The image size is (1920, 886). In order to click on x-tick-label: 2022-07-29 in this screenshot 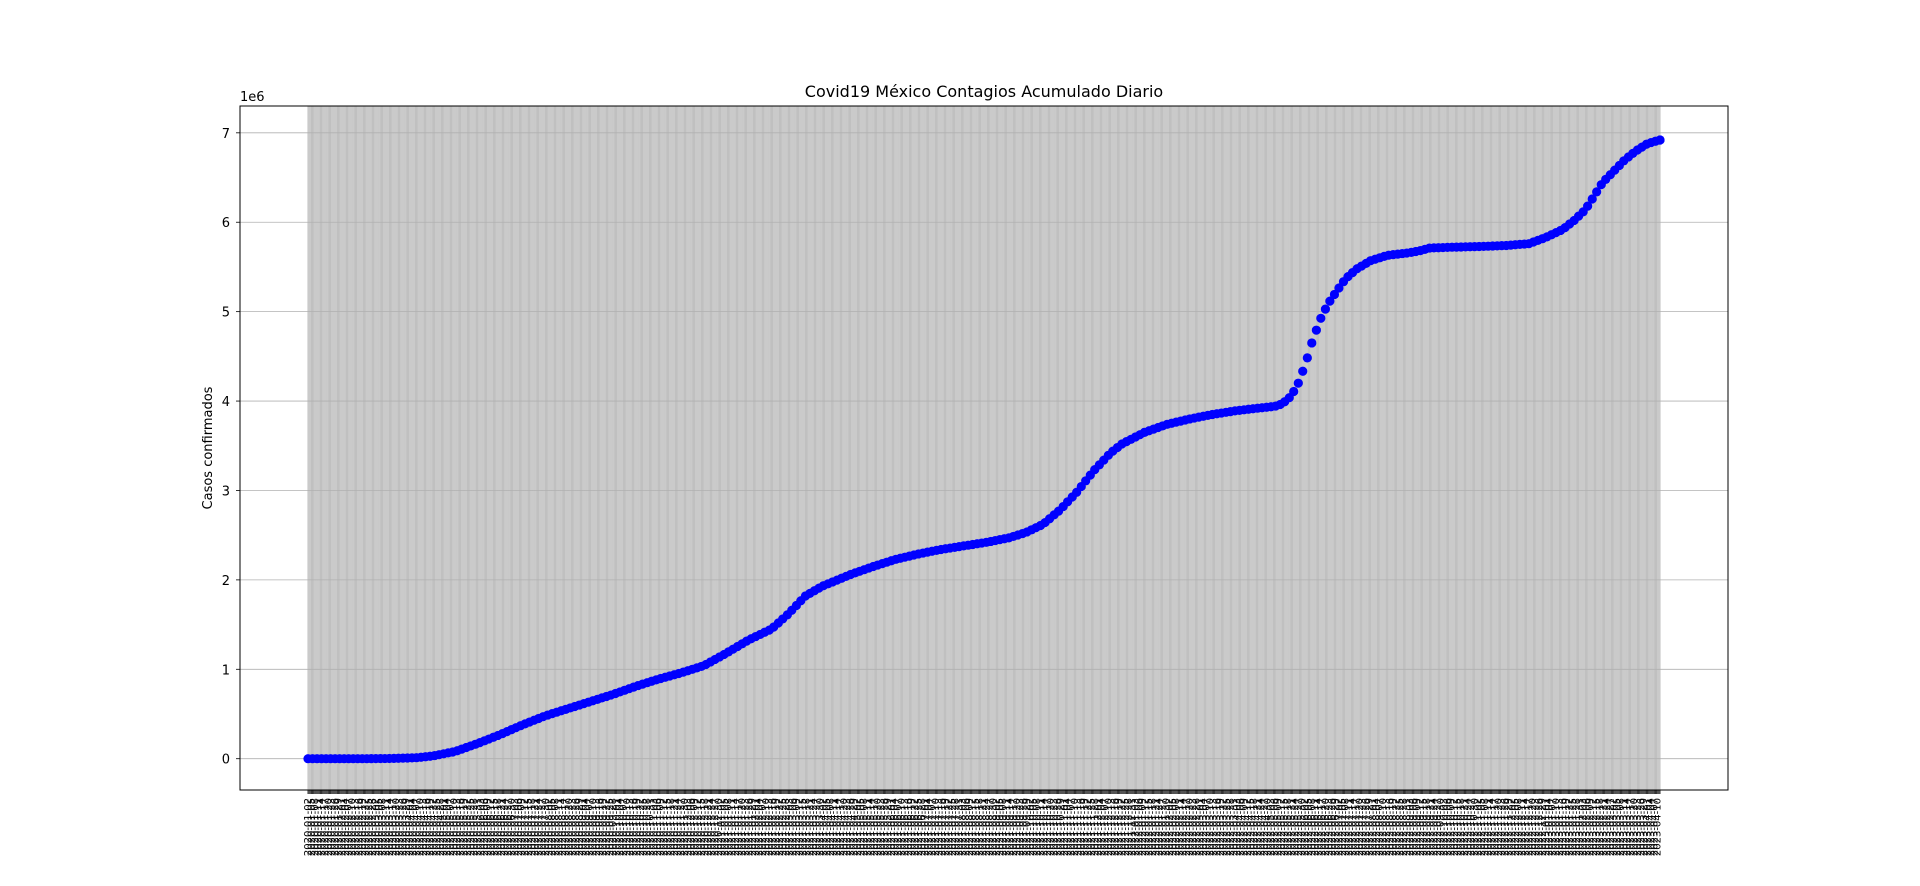, I will do `click(1369, 827)`.